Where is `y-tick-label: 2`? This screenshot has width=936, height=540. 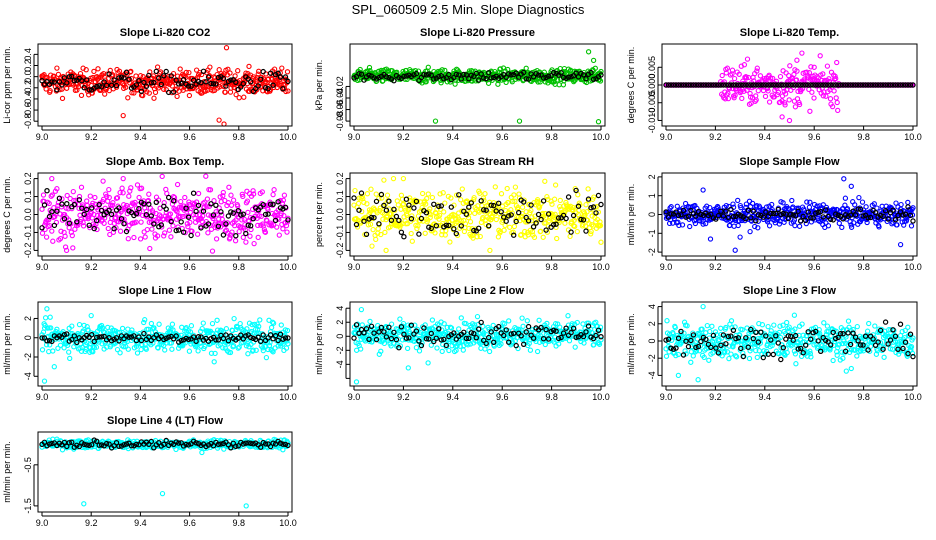 y-tick-label: 2 is located at coordinates (28, 318).